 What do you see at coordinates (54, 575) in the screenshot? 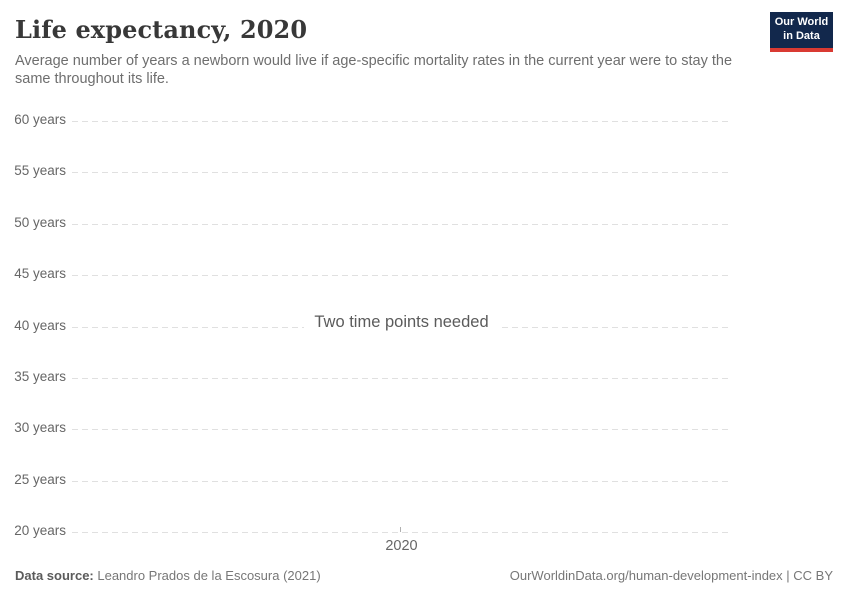
I see `data-source-label: Data source:` at bounding box center [54, 575].